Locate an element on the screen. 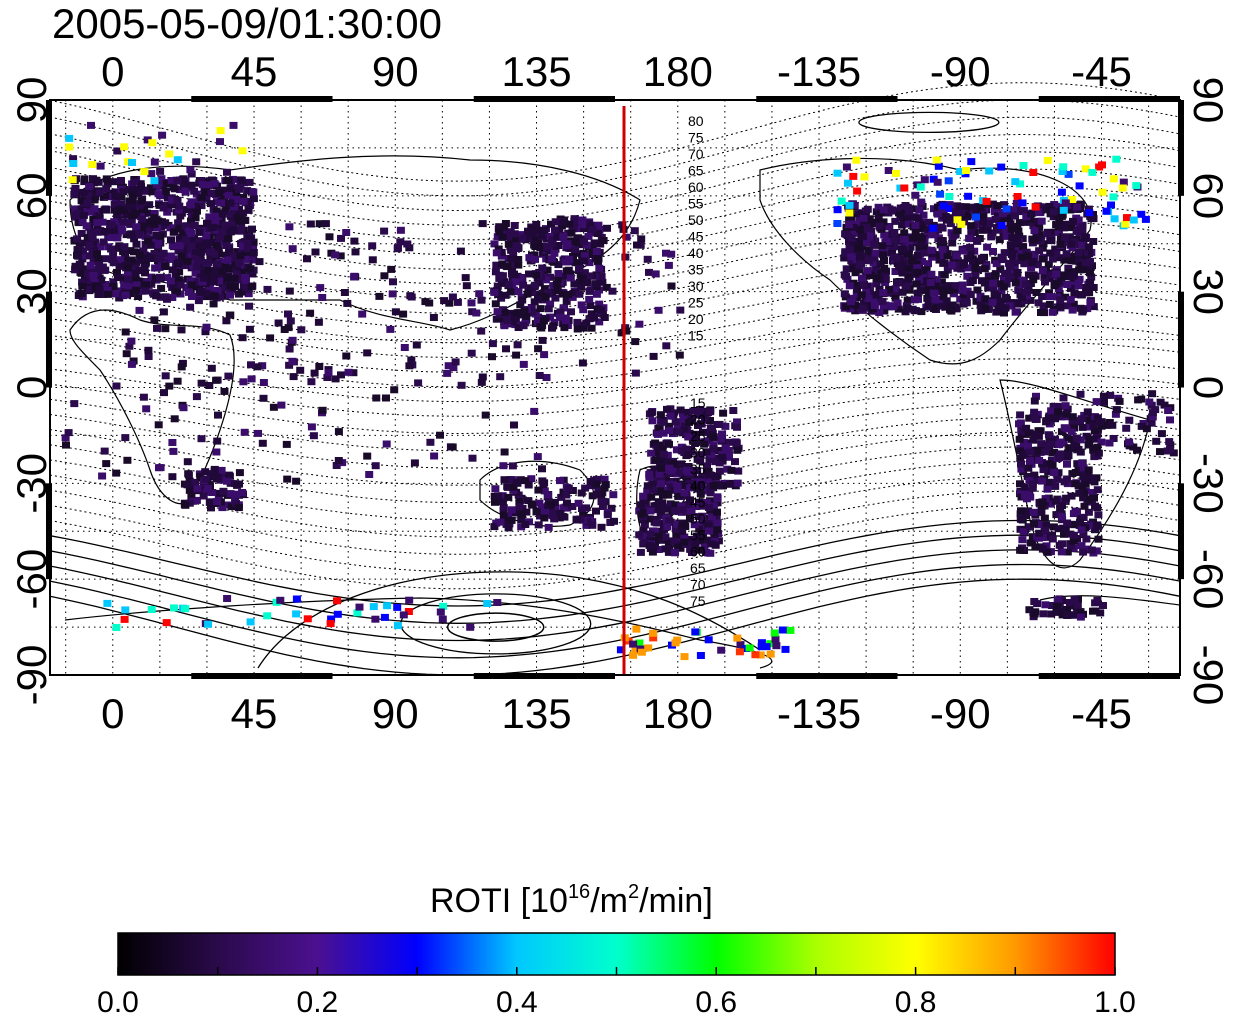 The image size is (1240, 1024). frame-bar-bottom is located at coordinates (1109, 676).